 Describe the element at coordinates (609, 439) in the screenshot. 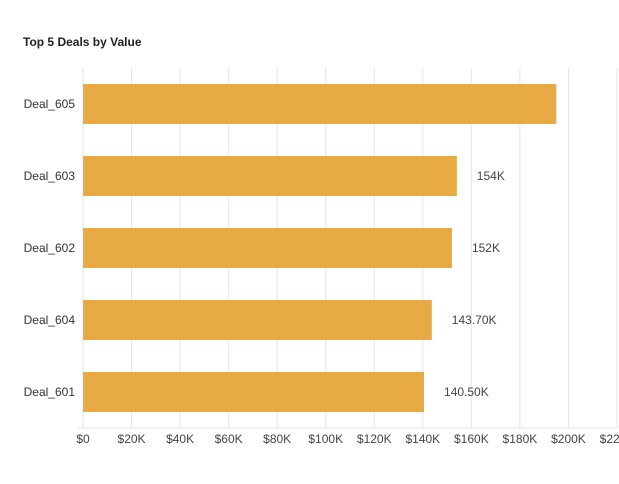

I see `x-tick-label: $220K` at that location.